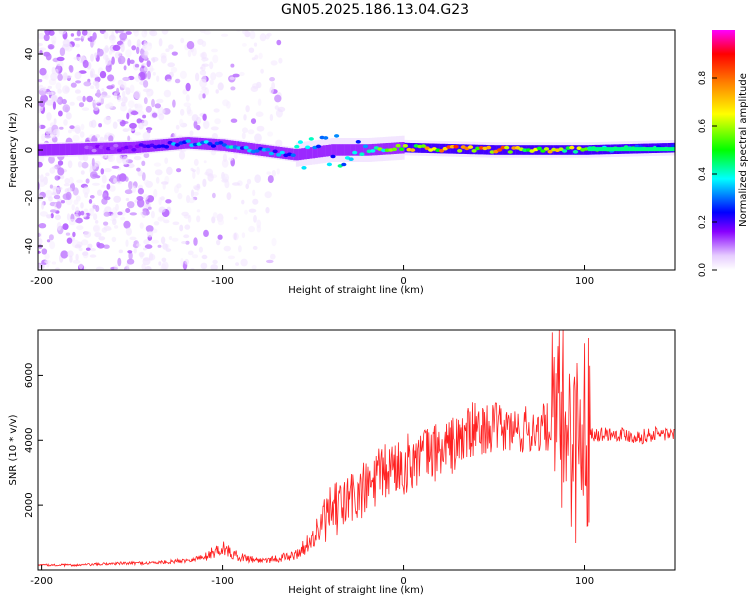 Image resolution: width=750 pixels, height=600 pixels. I want to click on snr-x-ticks: -200 -100 0 100, so click(312, 576).